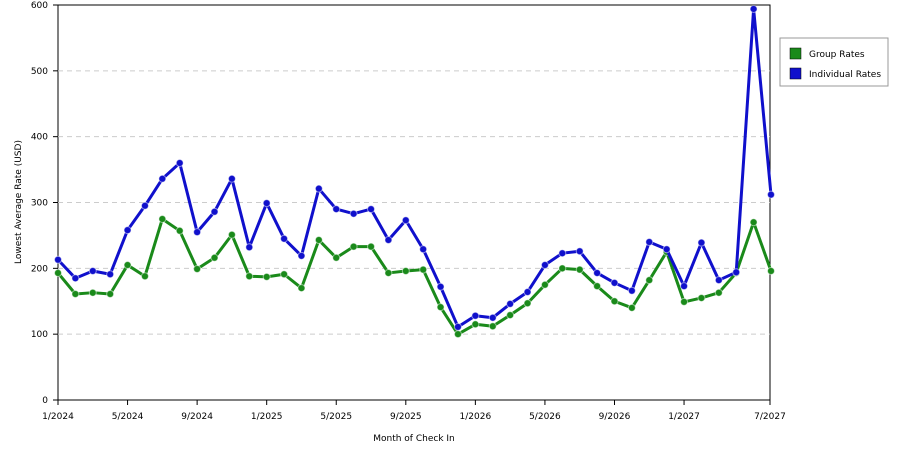  I want to click on legend-label: Individual Rates, so click(845, 75).